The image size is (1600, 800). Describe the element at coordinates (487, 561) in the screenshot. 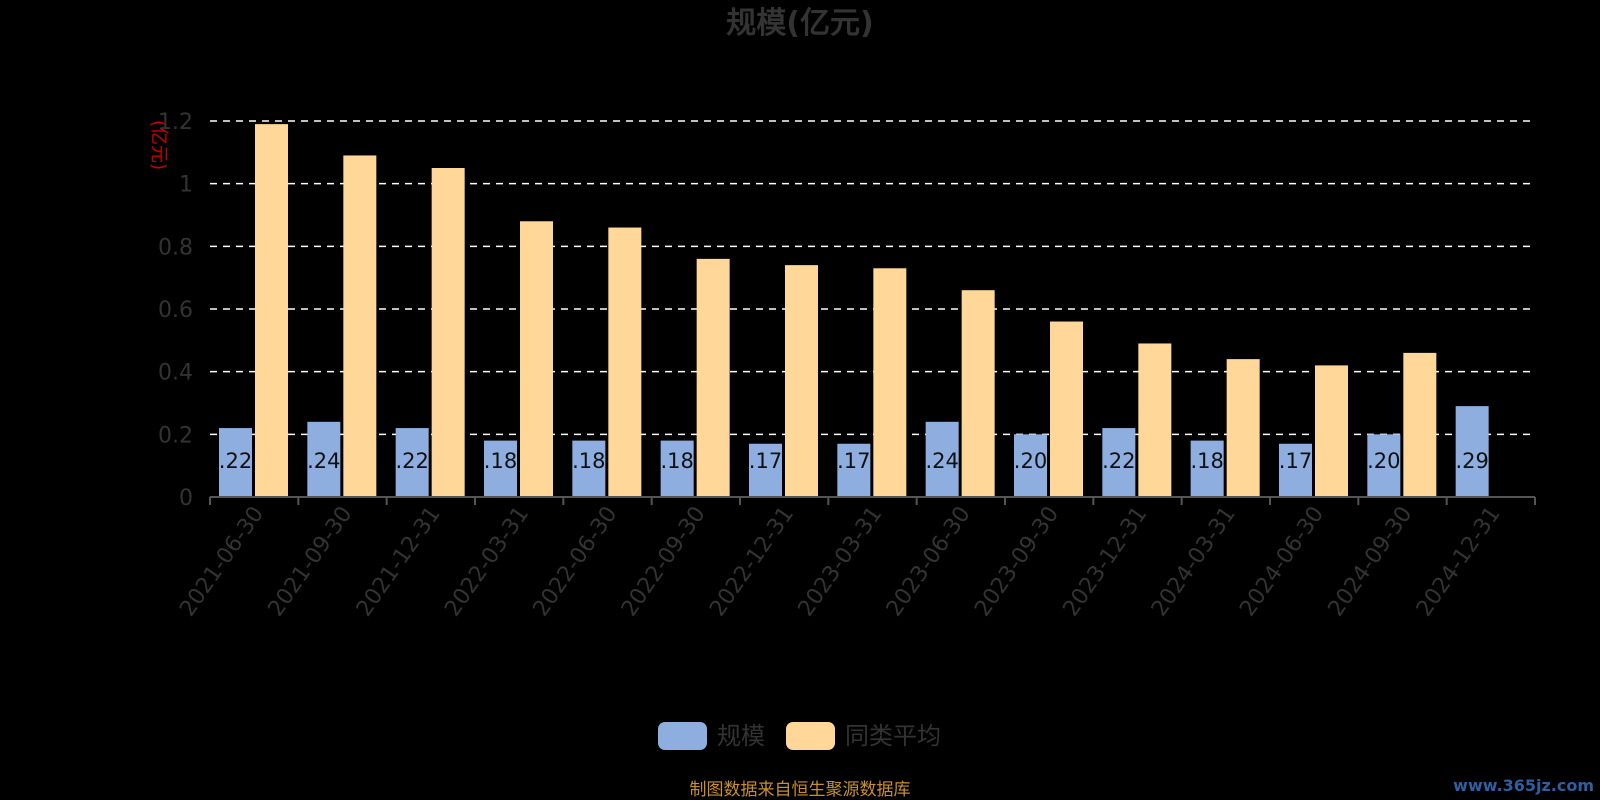

I see `x-tick-label: 2022-03-31` at that location.